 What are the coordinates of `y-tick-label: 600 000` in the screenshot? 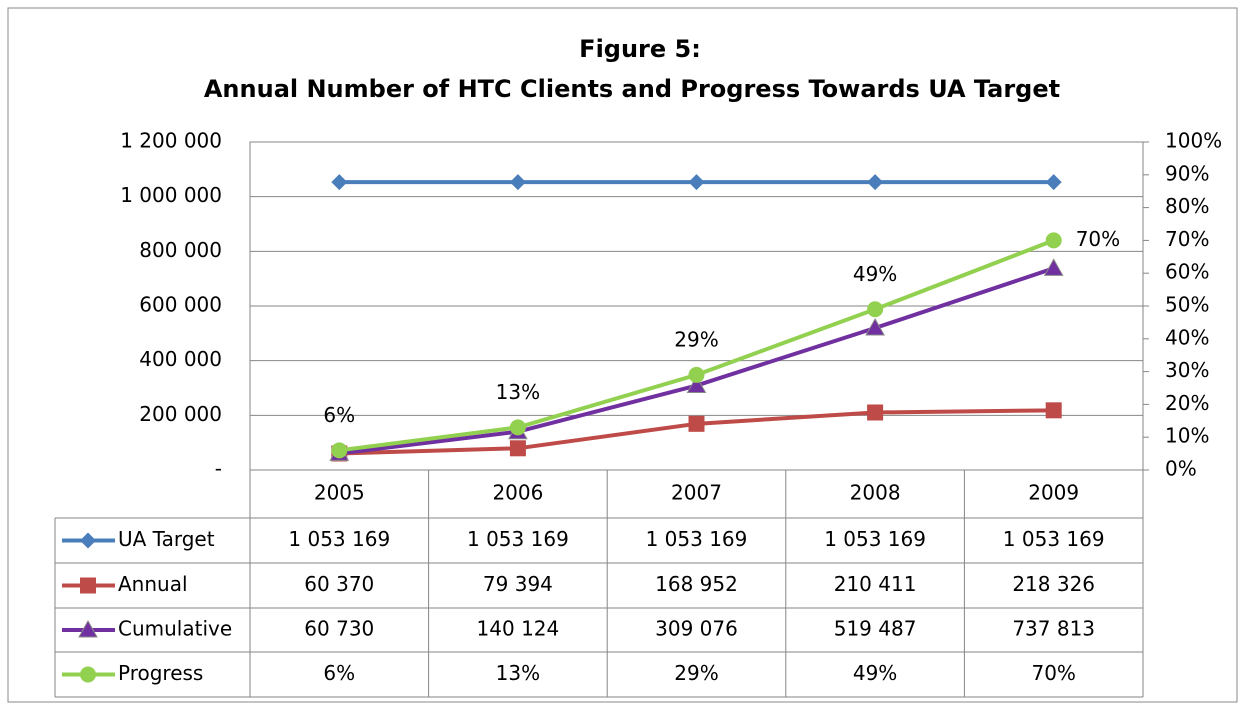 It's located at (180, 305).